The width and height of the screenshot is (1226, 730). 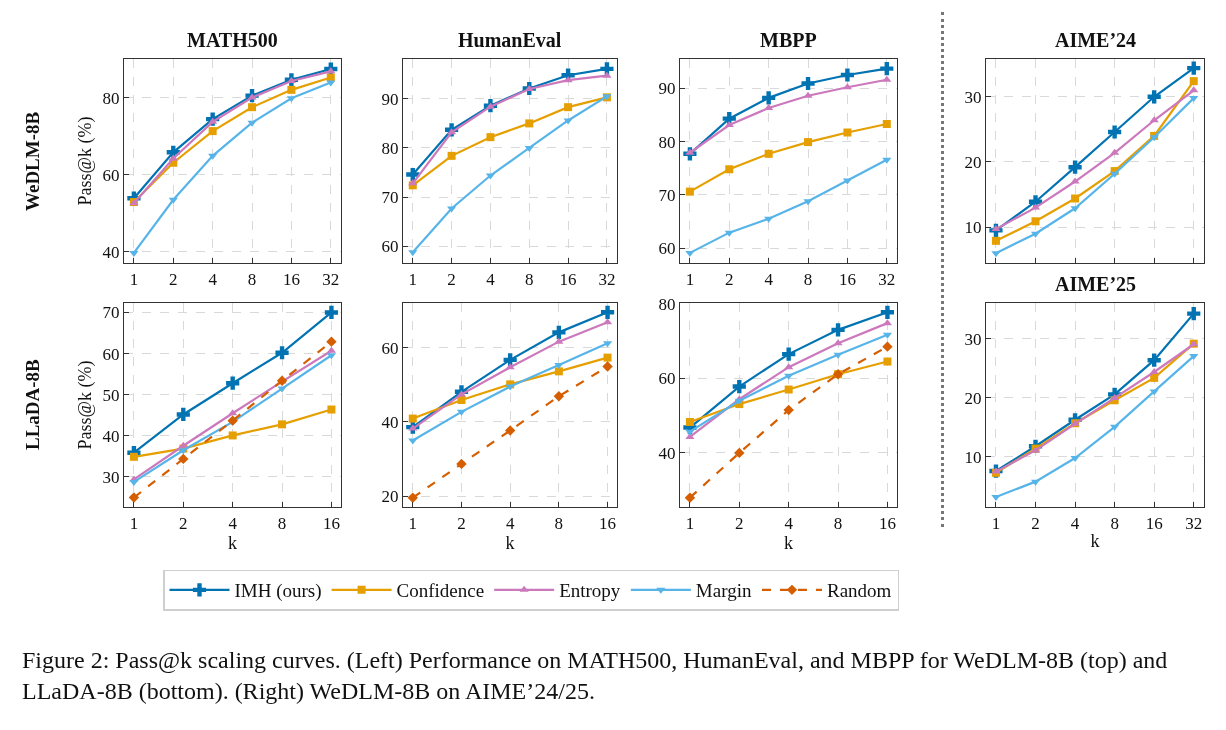 What do you see at coordinates (723, 591) in the screenshot?
I see `legend-label: Margin` at bounding box center [723, 591].